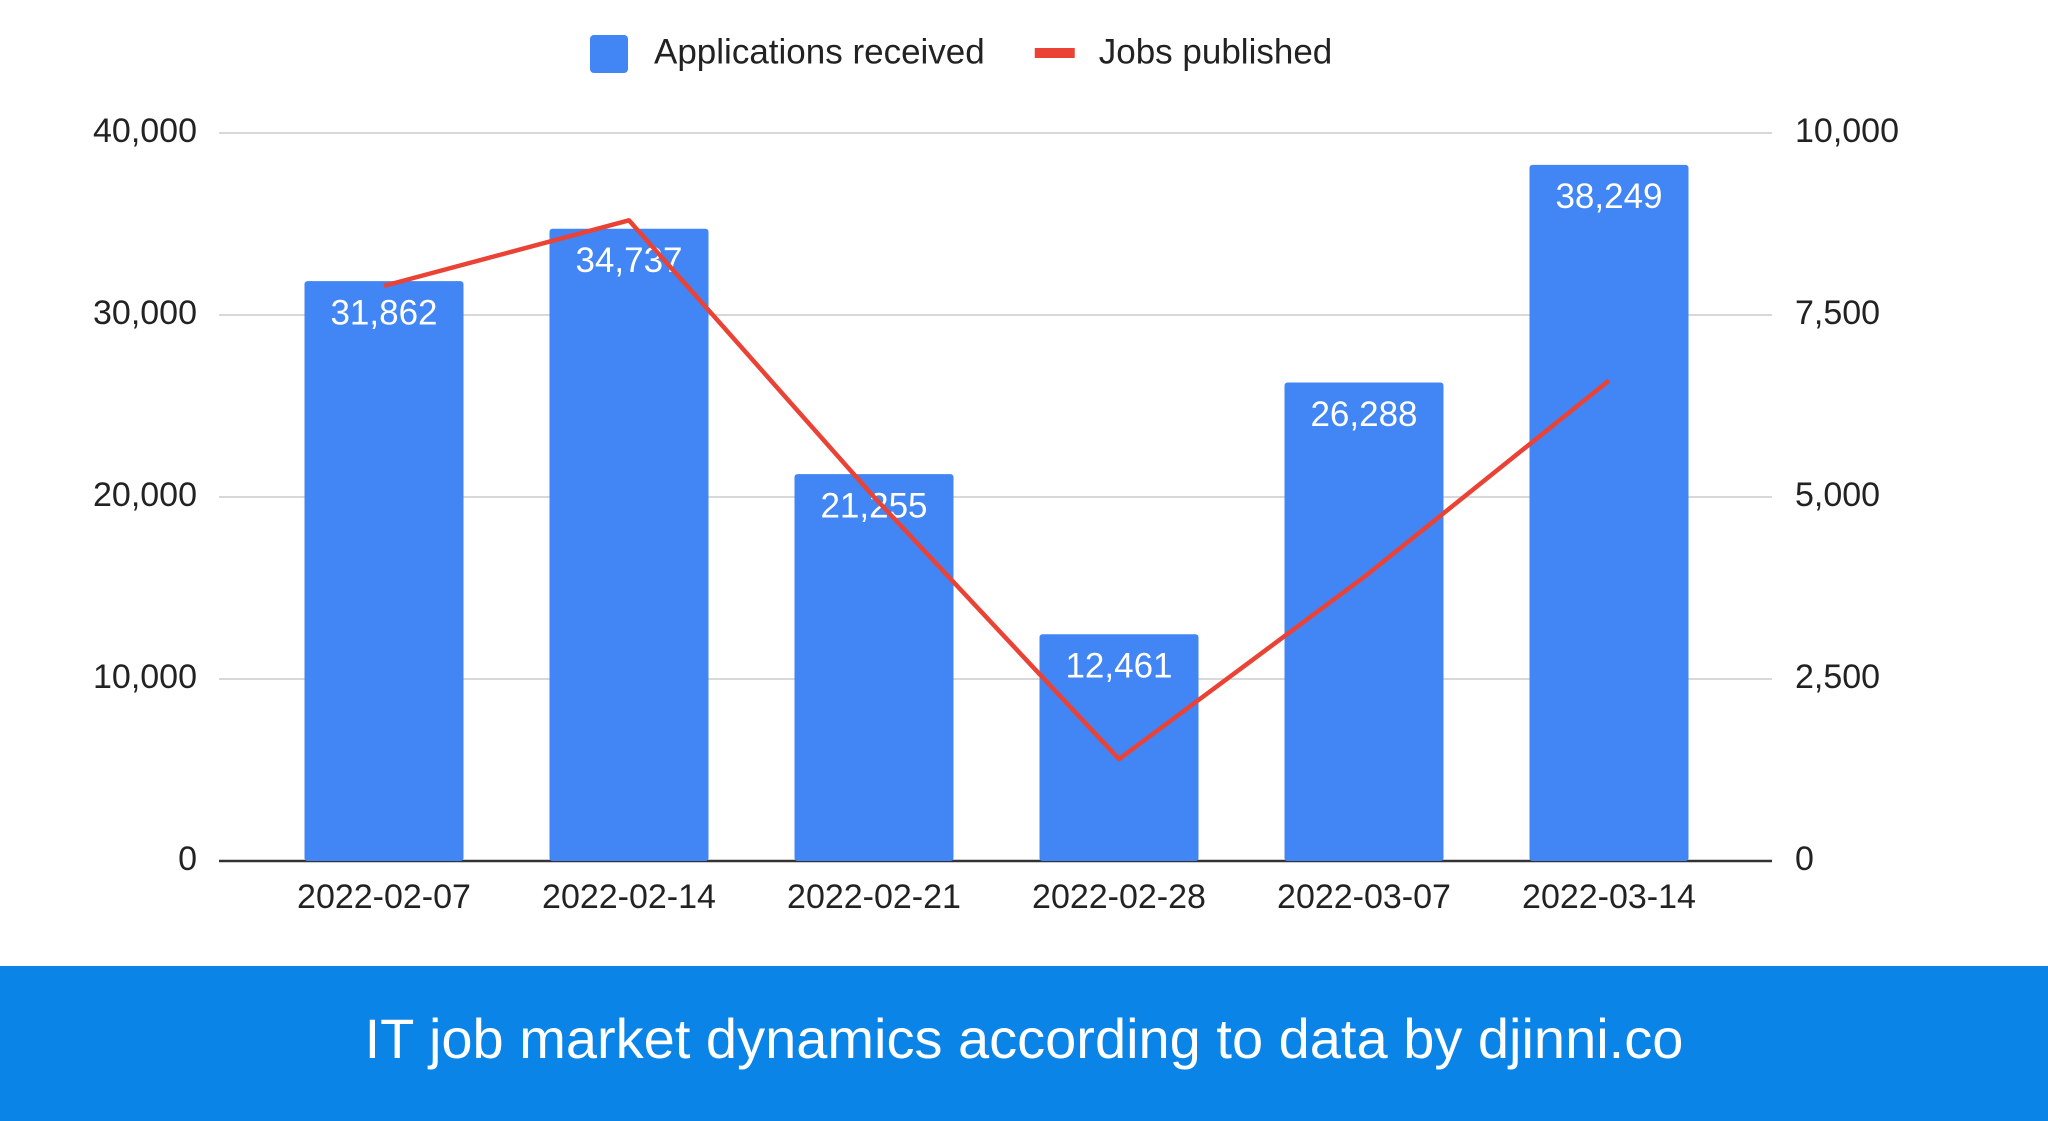 The height and width of the screenshot is (1121, 2048). I want to click on y2-tick-label: 2,500, so click(1837, 677).